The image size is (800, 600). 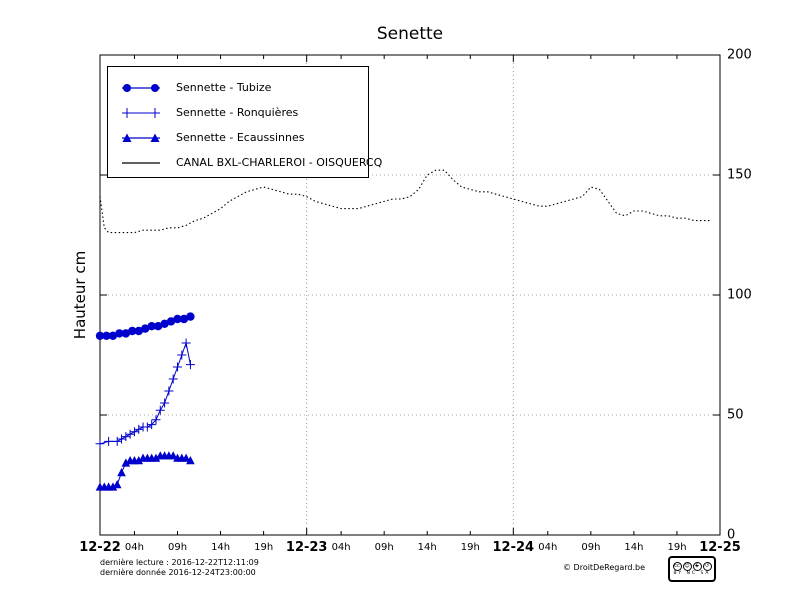 What do you see at coordinates (687, 566) in the screenshot?
I see `cc-by-icon: ☺` at bounding box center [687, 566].